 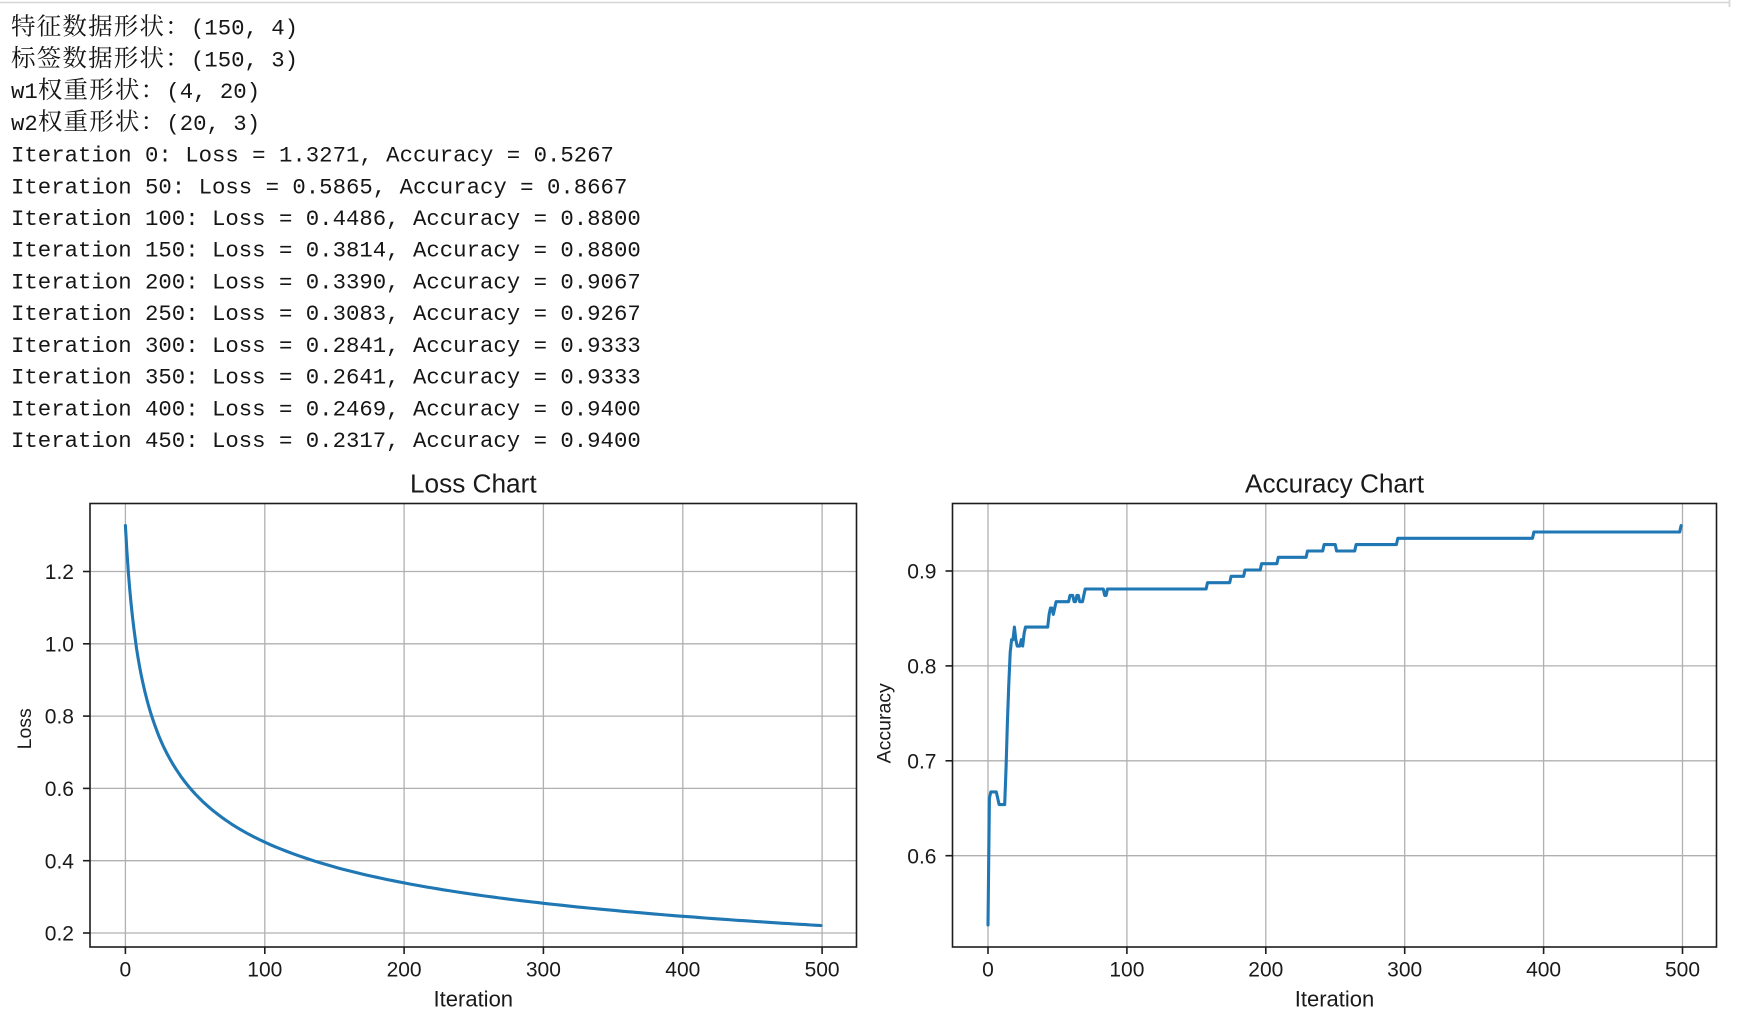 What do you see at coordinates (59, 572) in the screenshot?
I see `svg-text: 1.2` at bounding box center [59, 572].